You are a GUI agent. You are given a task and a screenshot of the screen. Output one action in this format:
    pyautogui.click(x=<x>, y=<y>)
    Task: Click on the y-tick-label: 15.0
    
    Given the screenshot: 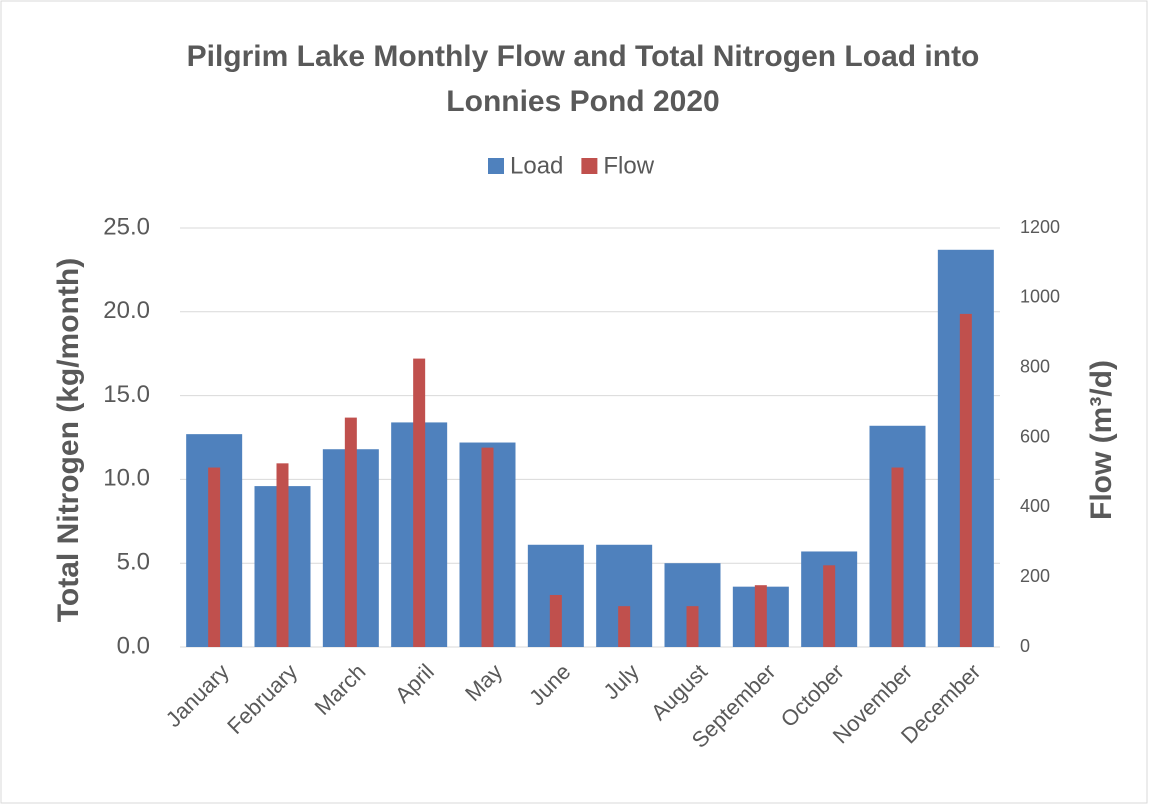 What is the action you would take?
    pyautogui.click(x=126, y=394)
    